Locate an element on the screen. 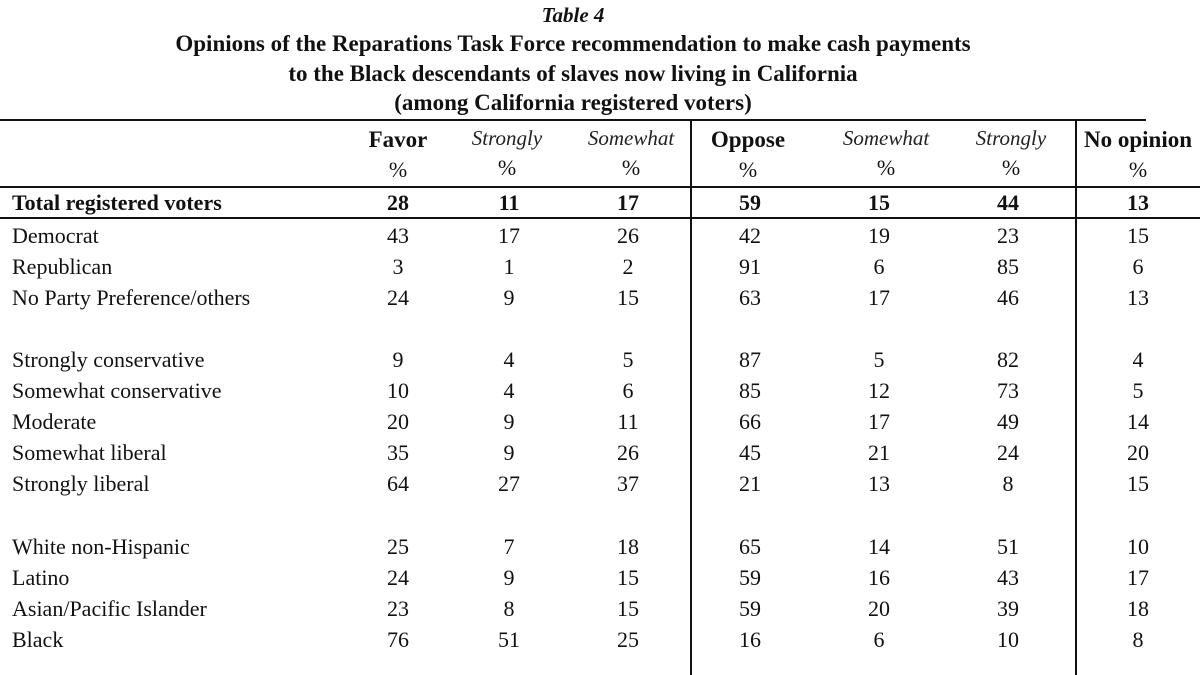 This screenshot has width=1200, height=675. table-row: Somewhat conservative 10 4 6 85 12 73 5 is located at coordinates (600, 390).